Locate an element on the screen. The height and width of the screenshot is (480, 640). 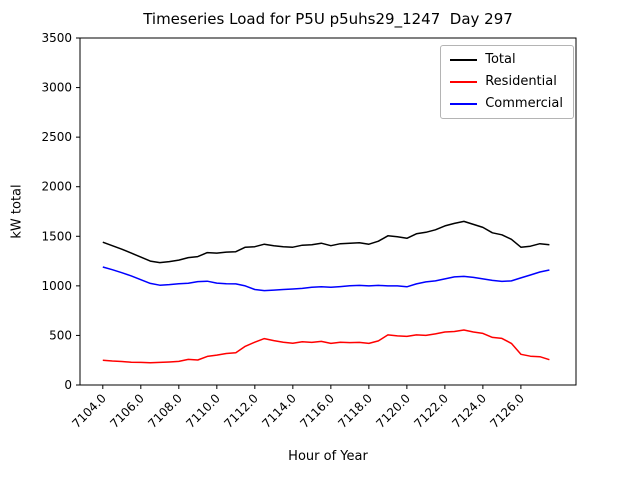
x-tick-label: 7118.0 is located at coordinates (355, 411).